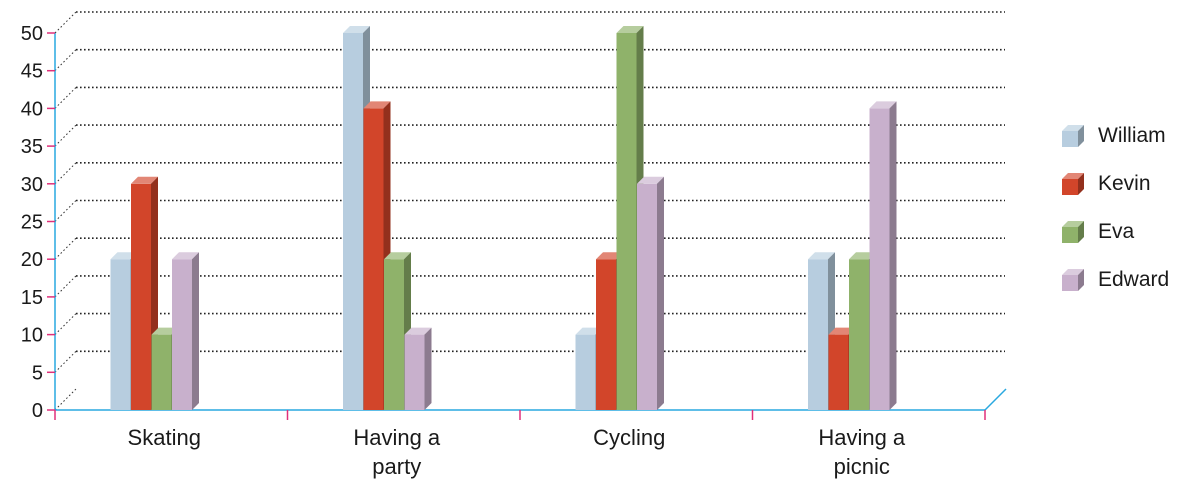 This screenshot has height=484, width=1192. Describe the element at coordinates (37, 411) in the screenshot. I see `y-tick-label: 0` at that location.